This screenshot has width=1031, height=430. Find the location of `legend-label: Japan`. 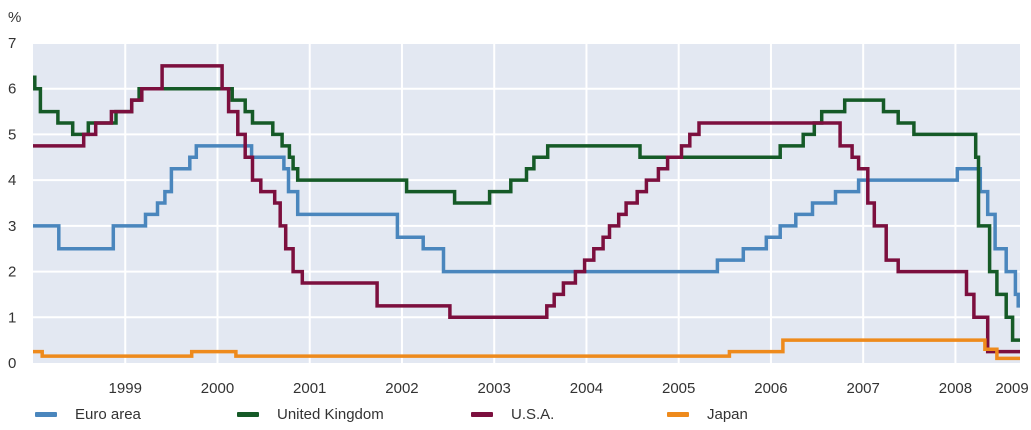

legend-label: Japan is located at coordinates (727, 414).